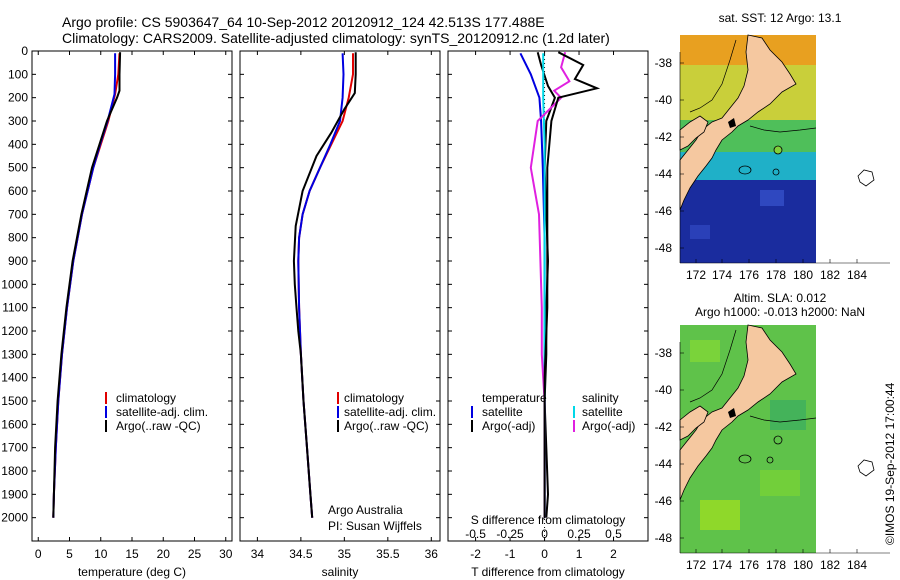  Describe the element at coordinates (780, 312) in the screenshot. I see `sla-map-title-line2: Argo h1000: -0.013 h2000: NaN` at that location.